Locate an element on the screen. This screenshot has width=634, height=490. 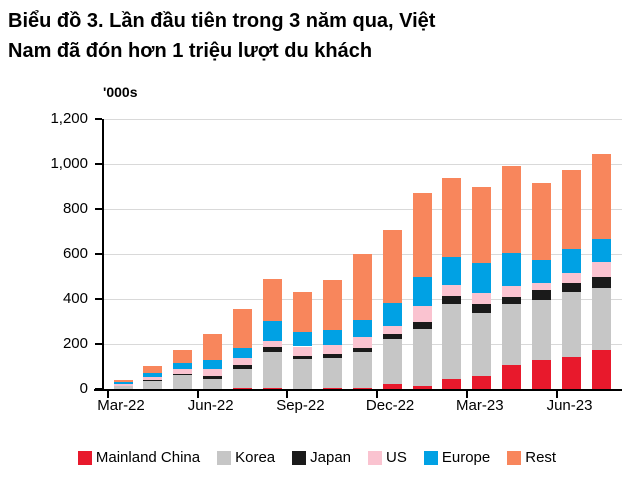
legend: Mainland China Korea Japan US Europe Rest is located at coordinates (317, 457).